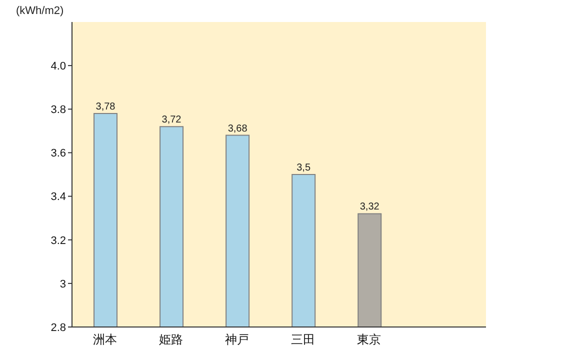 The image size is (570, 347). Describe the element at coordinates (58, 240) in the screenshot. I see `y-tick-label: 3.2` at that location.